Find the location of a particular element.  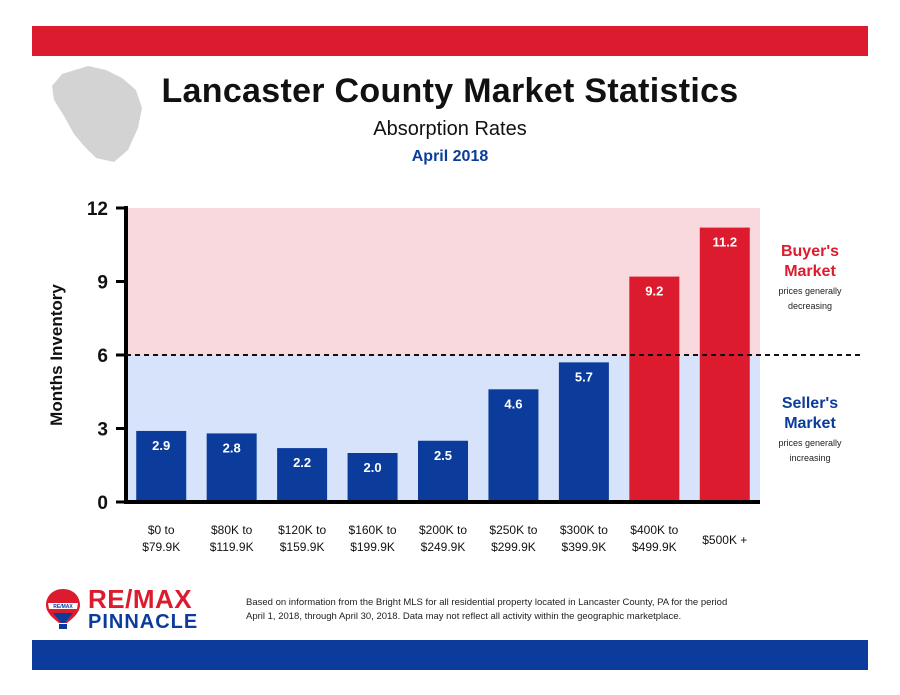

x-tick-label-8-0: $500K + is located at coordinates (724, 540).